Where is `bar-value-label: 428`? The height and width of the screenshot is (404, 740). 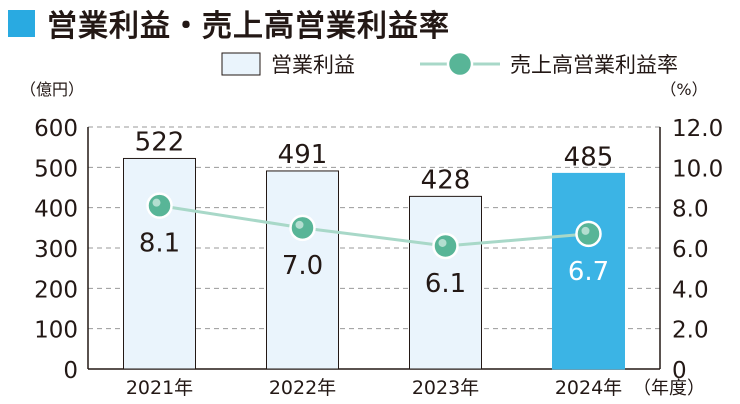
bar-value-label: 428 is located at coordinates (446, 180).